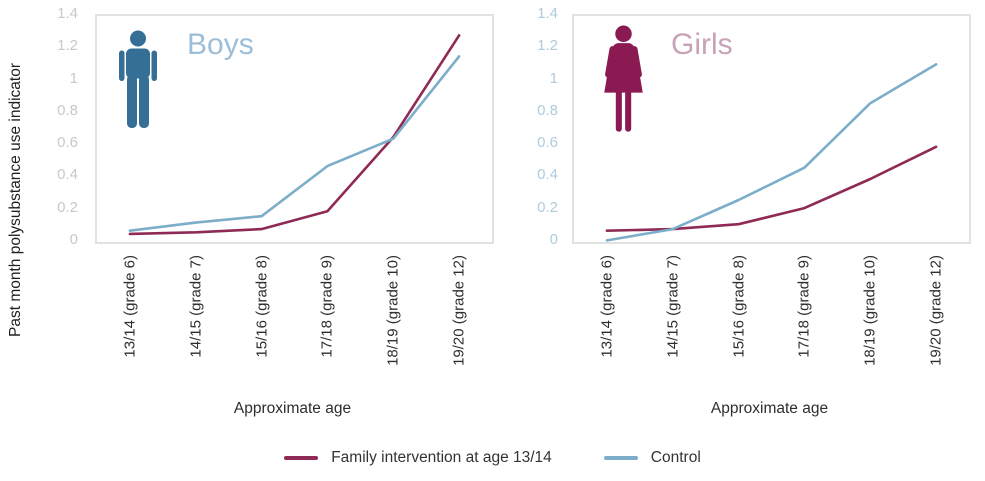 The image size is (985, 481). What do you see at coordinates (675, 457) in the screenshot?
I see `legend-label: Control` at bounding box center [675, 457].